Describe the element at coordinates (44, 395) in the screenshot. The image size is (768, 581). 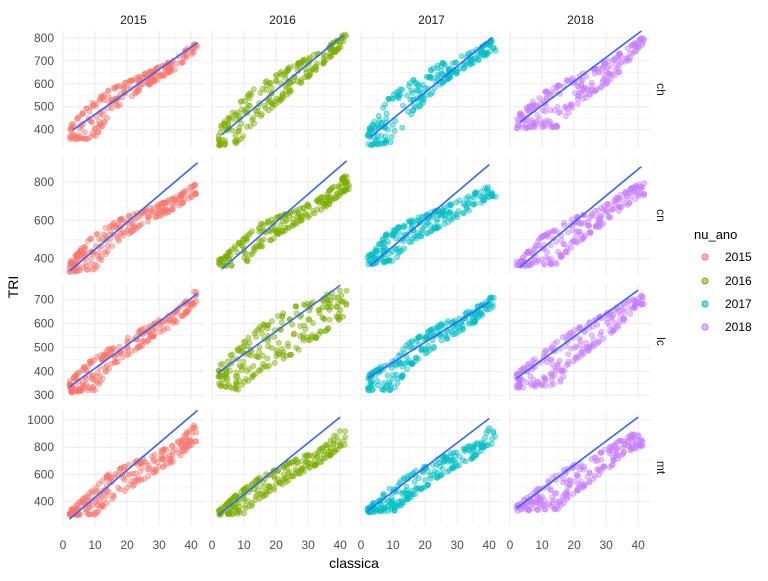
I see `y-tick-label-lc-300: 300` at that location.